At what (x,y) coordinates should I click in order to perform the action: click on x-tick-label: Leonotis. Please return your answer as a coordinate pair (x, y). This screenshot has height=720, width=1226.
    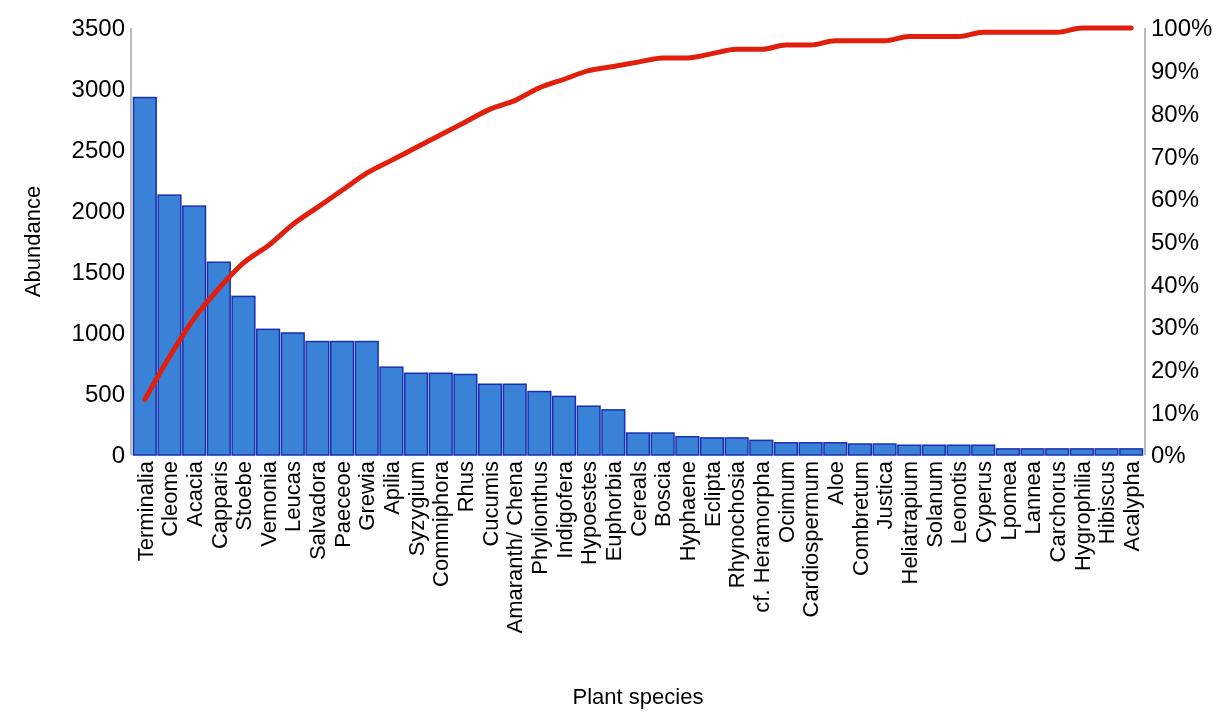
    Looking at the image, I should click on (959, 503).